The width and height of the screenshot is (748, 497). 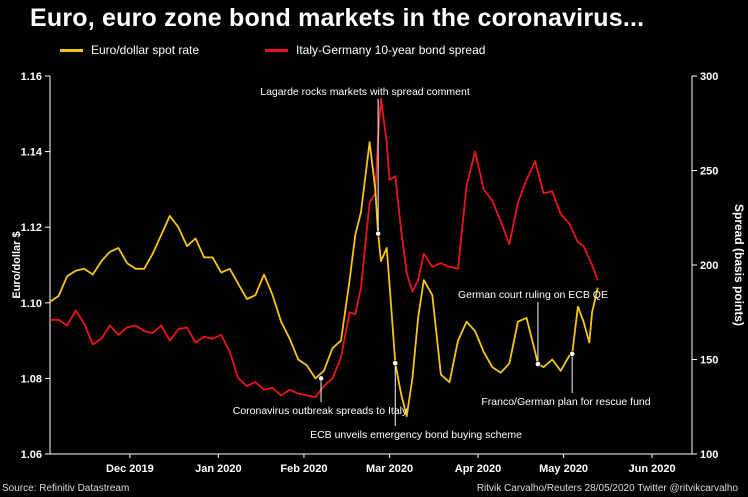 What do you see at coordinates (218, 469) in the screenshot?
I see `x-tick-label: Jan 2020` at bounding box center [218, 469].